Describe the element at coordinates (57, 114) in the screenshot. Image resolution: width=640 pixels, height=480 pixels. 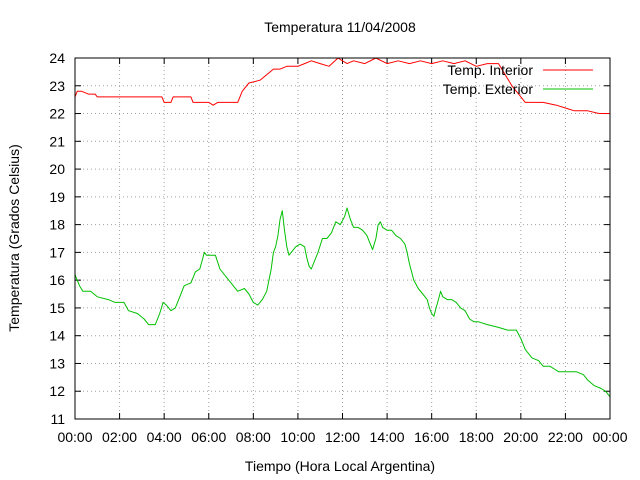
I see `y-tick-label: 22` at that location.